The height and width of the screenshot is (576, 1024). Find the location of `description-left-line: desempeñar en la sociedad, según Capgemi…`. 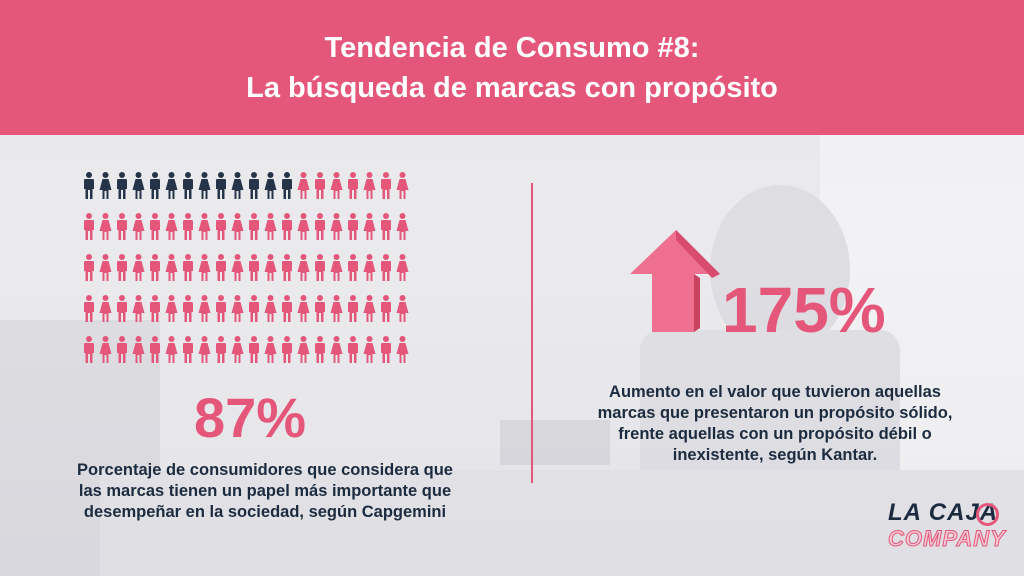

description-left-line: desempeñar en la sociedad, según Capgemi… is located at coordinates (265, 512).